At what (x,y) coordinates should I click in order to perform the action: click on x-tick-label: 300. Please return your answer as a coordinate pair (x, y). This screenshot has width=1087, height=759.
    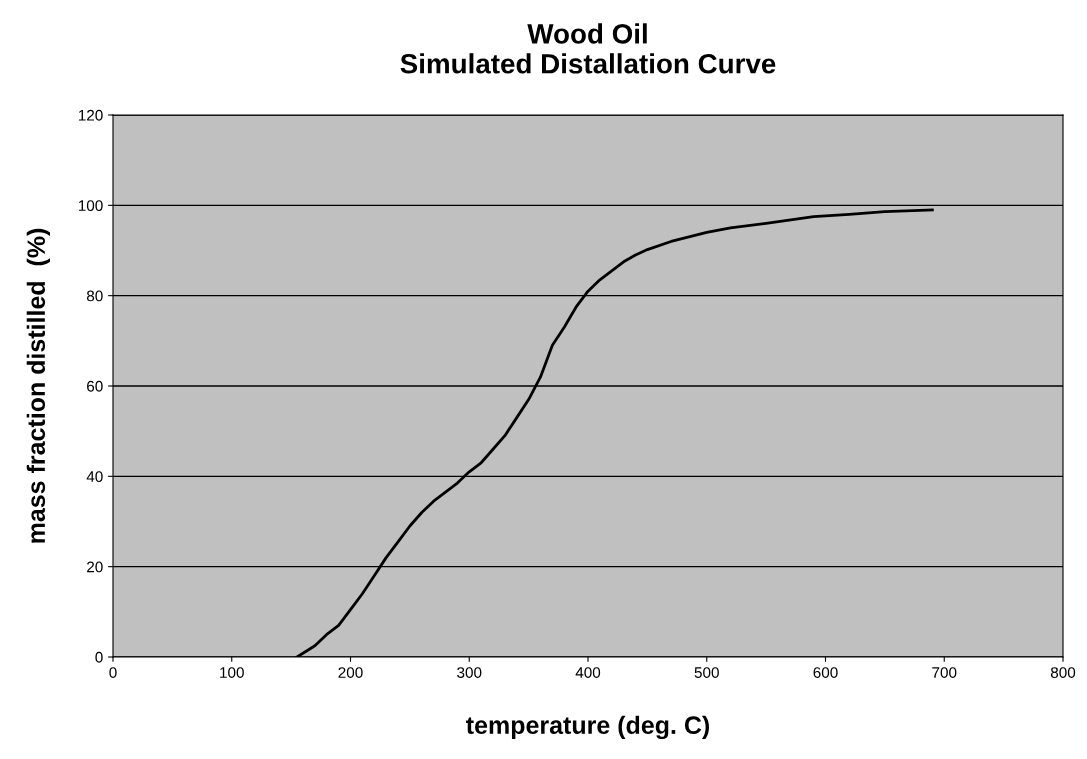
    Looking at the image, I should click on (469, 672).